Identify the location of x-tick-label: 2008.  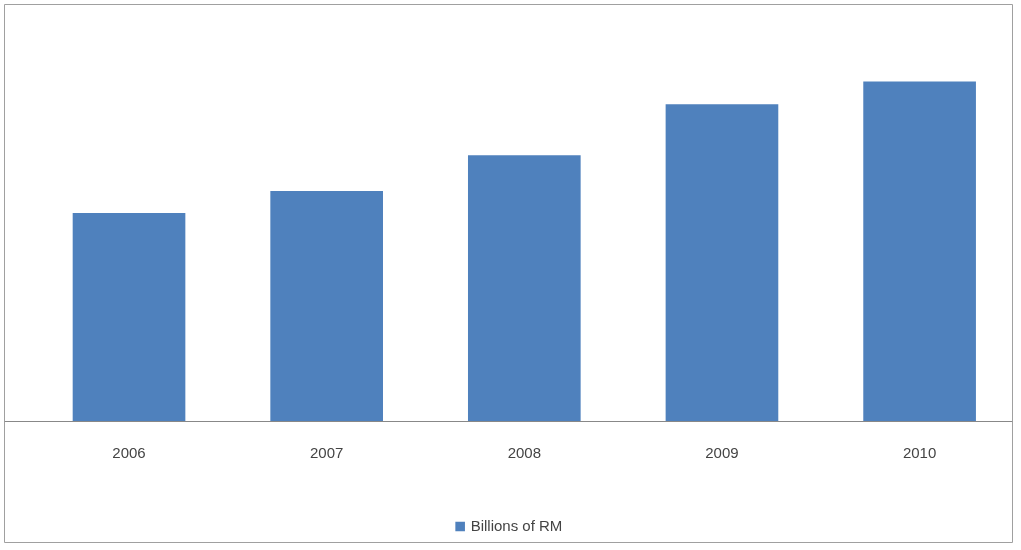
(524, 452).